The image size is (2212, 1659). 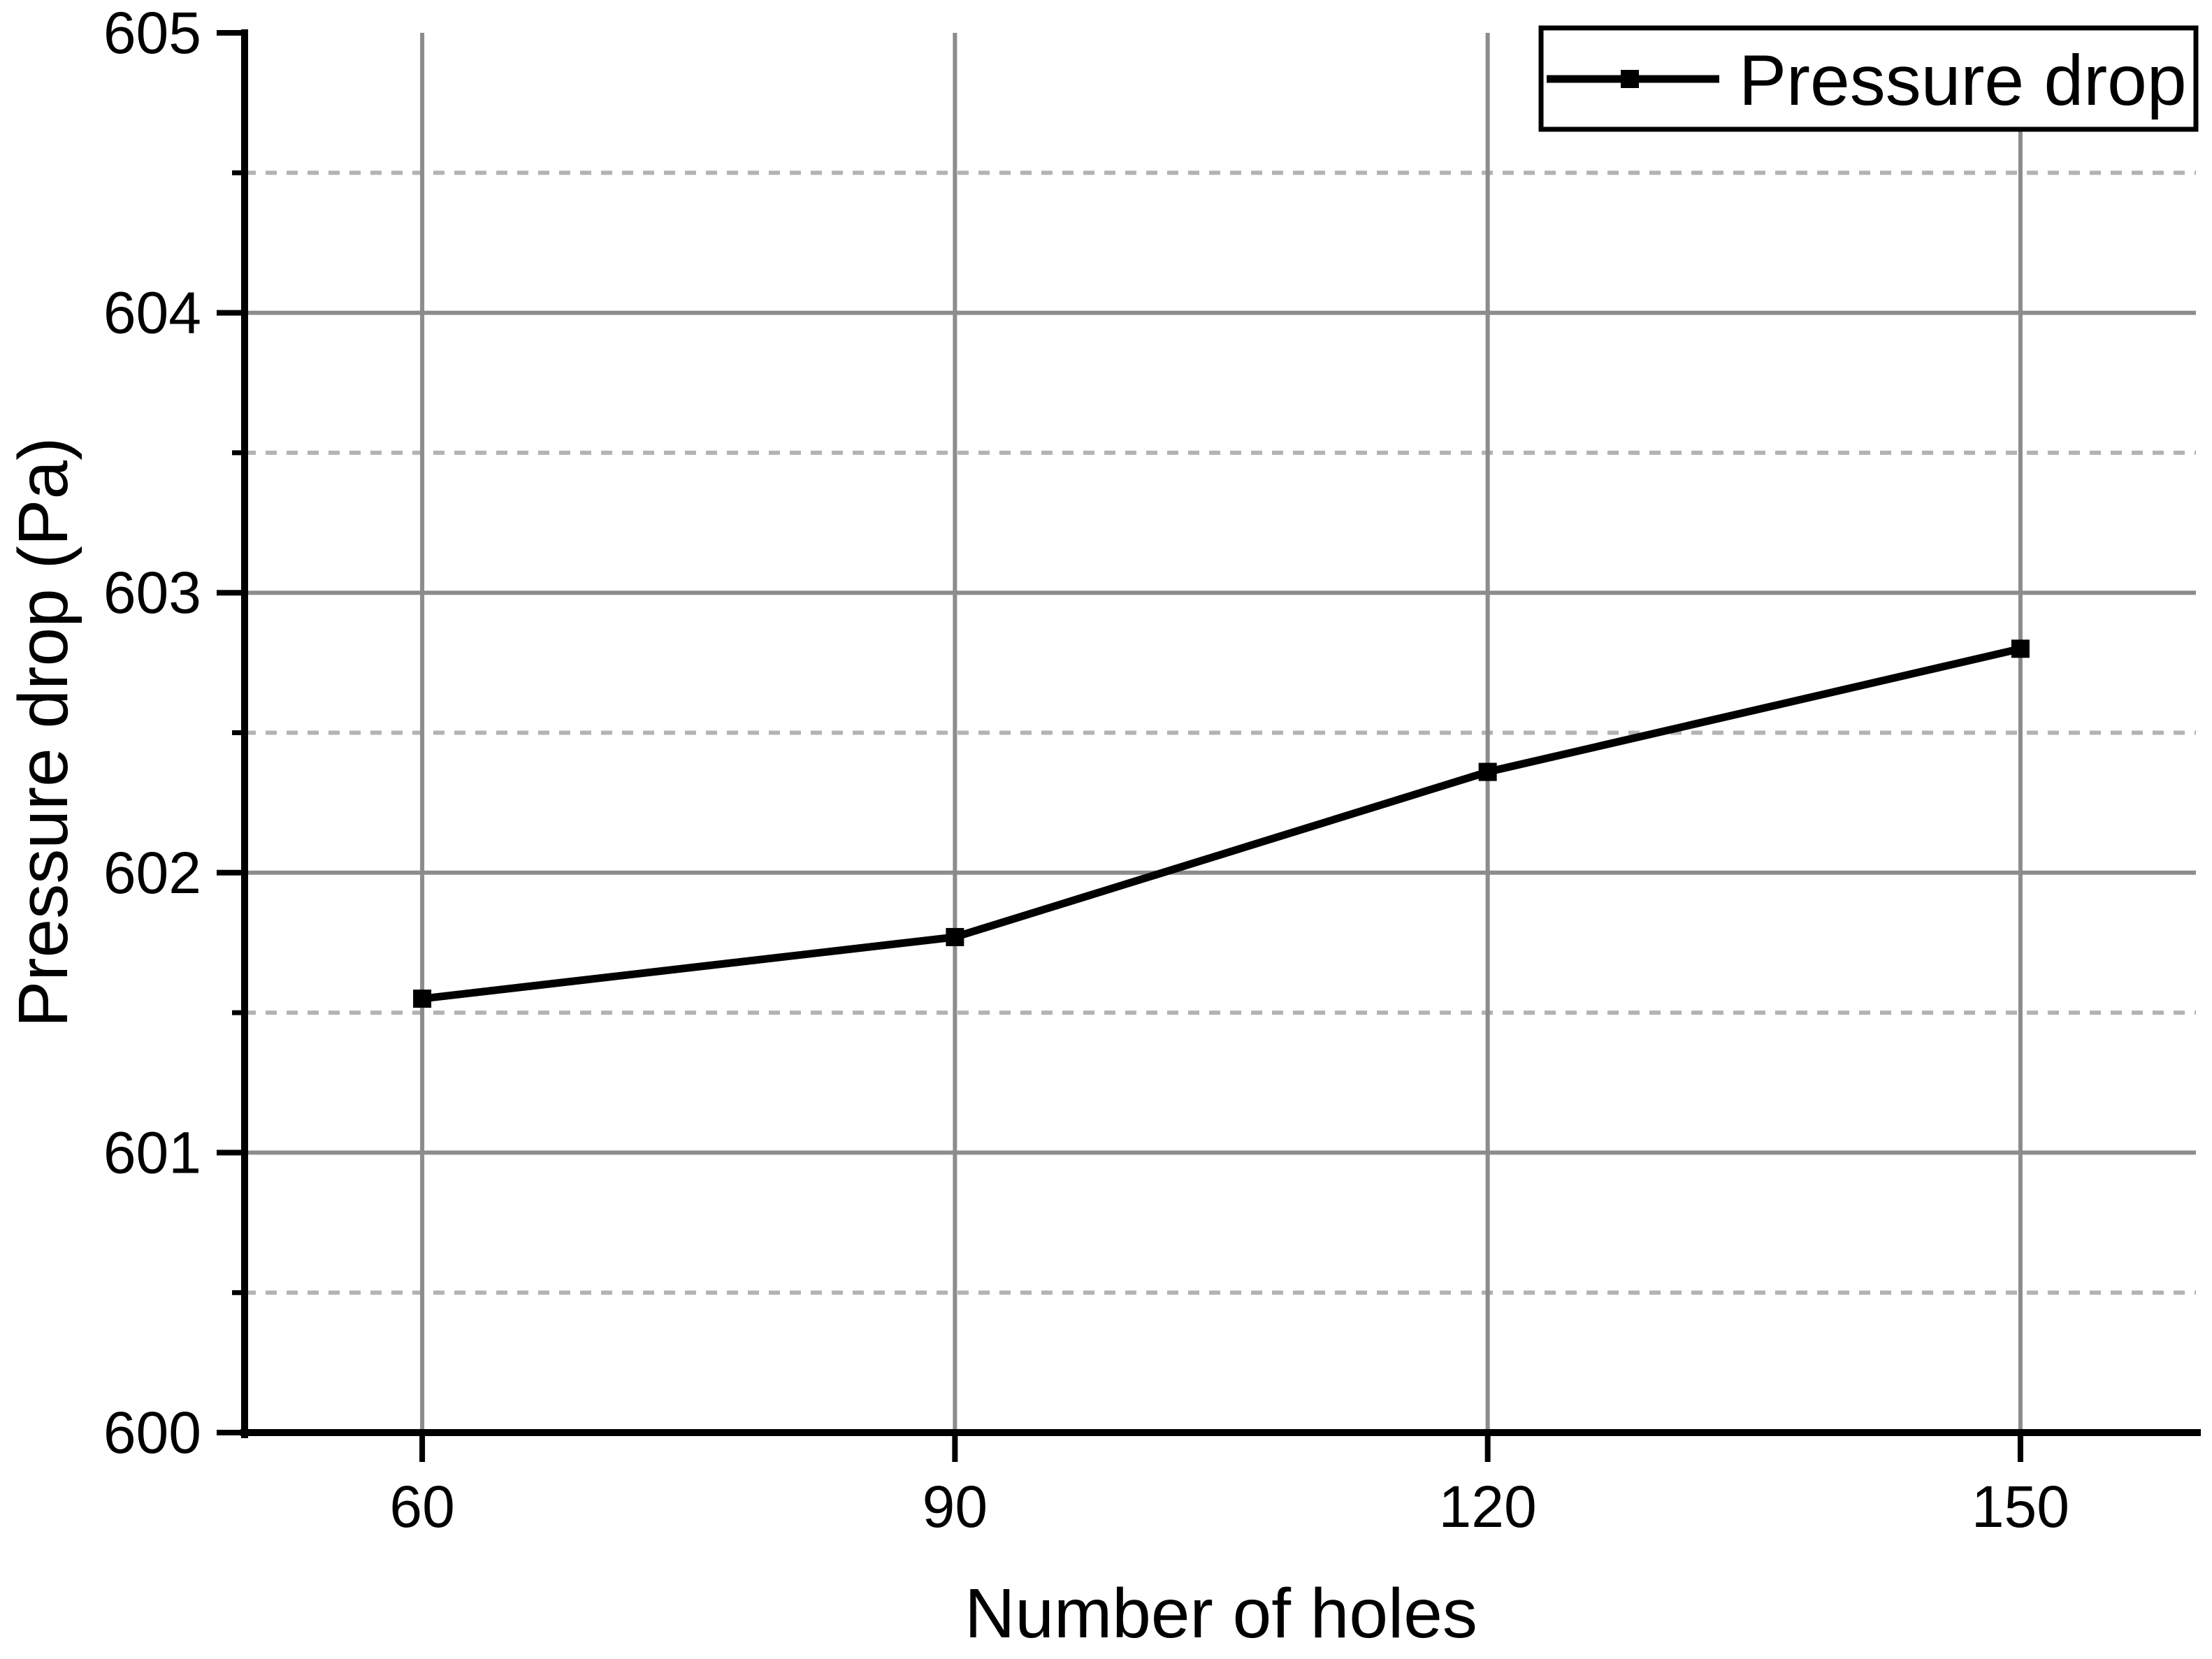 I want to click on y-tick-label: 601, so click(x=152, y=1152).